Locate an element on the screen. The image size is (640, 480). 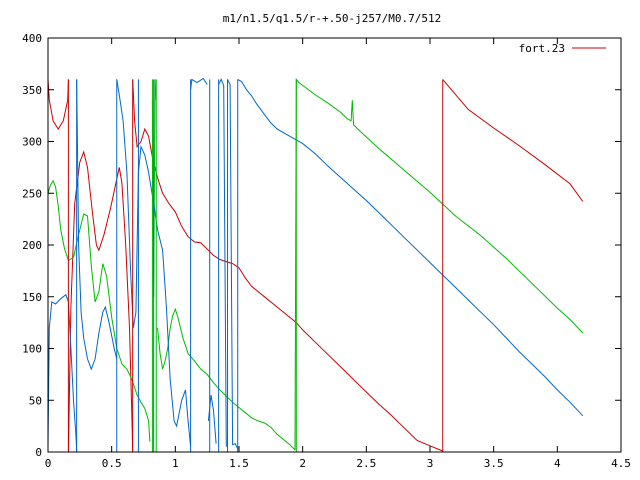
x-tick-label: 1.5 is located at coordinates (239, 463).